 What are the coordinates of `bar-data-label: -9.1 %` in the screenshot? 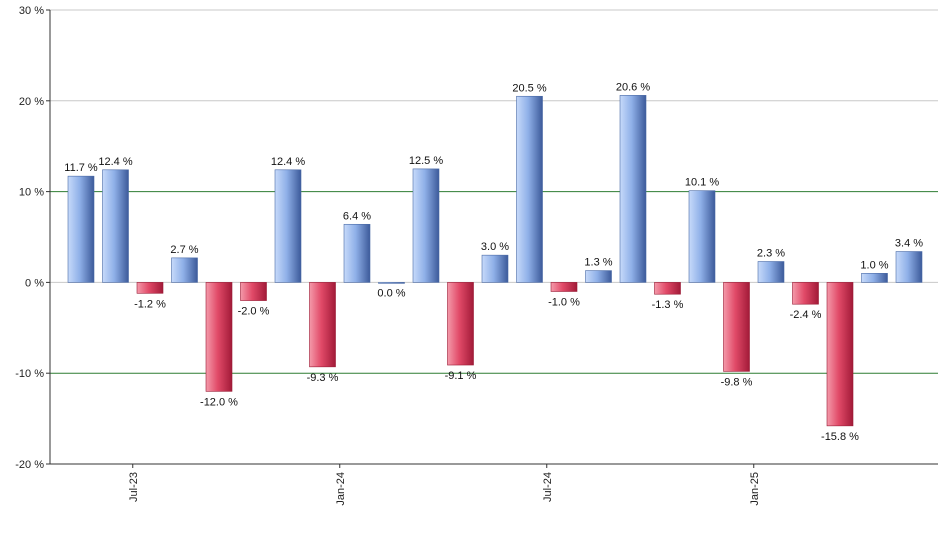 It's located at (461, 376).